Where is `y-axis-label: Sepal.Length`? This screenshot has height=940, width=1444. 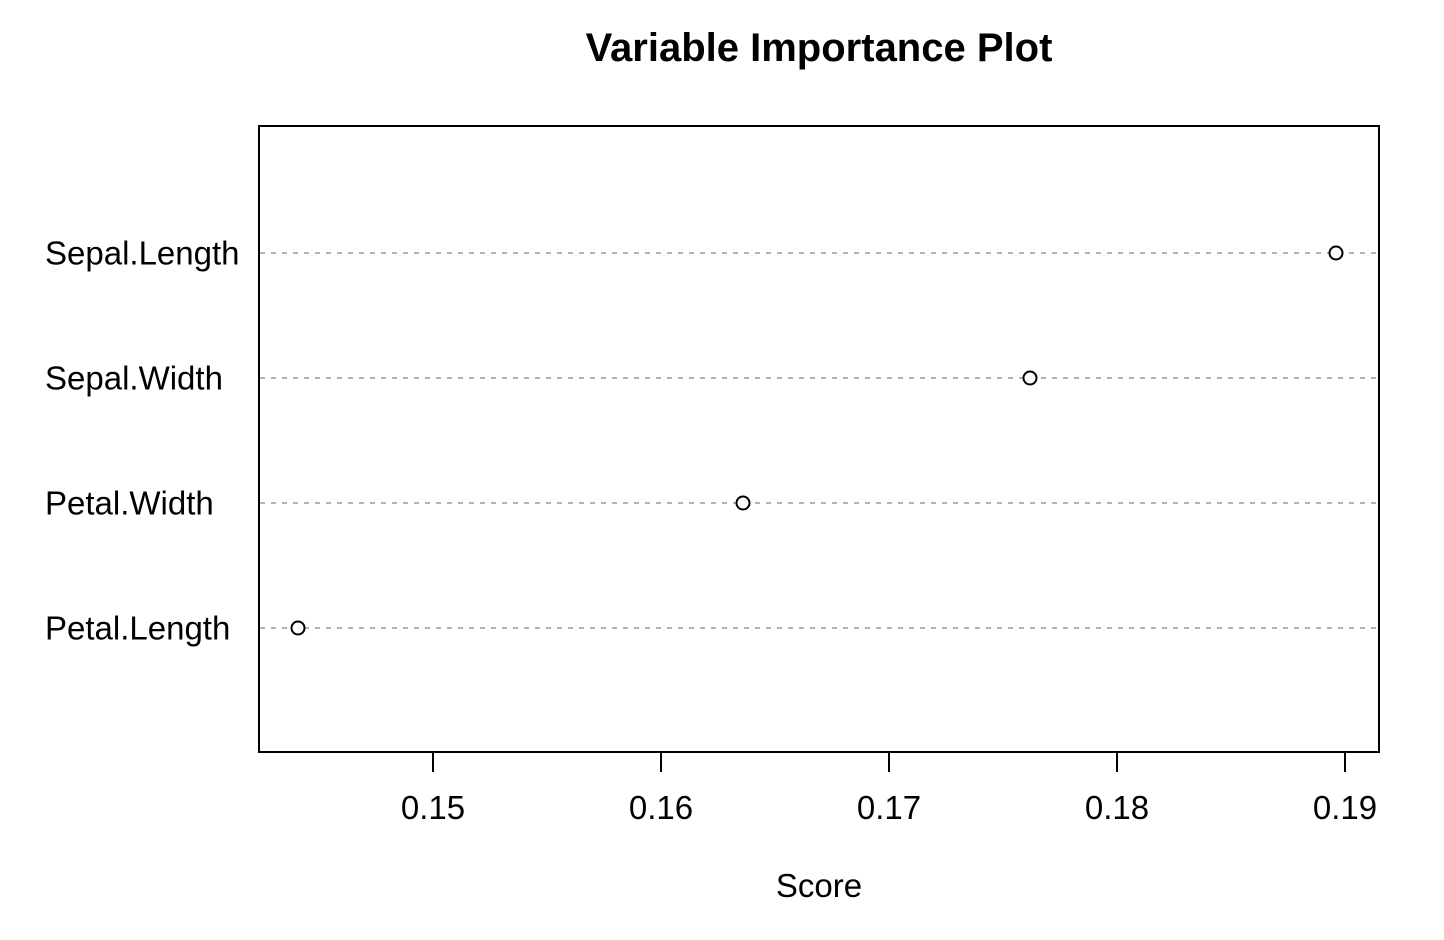 y-axis-label: Sepal.Length is located at coordinates (142, 253).